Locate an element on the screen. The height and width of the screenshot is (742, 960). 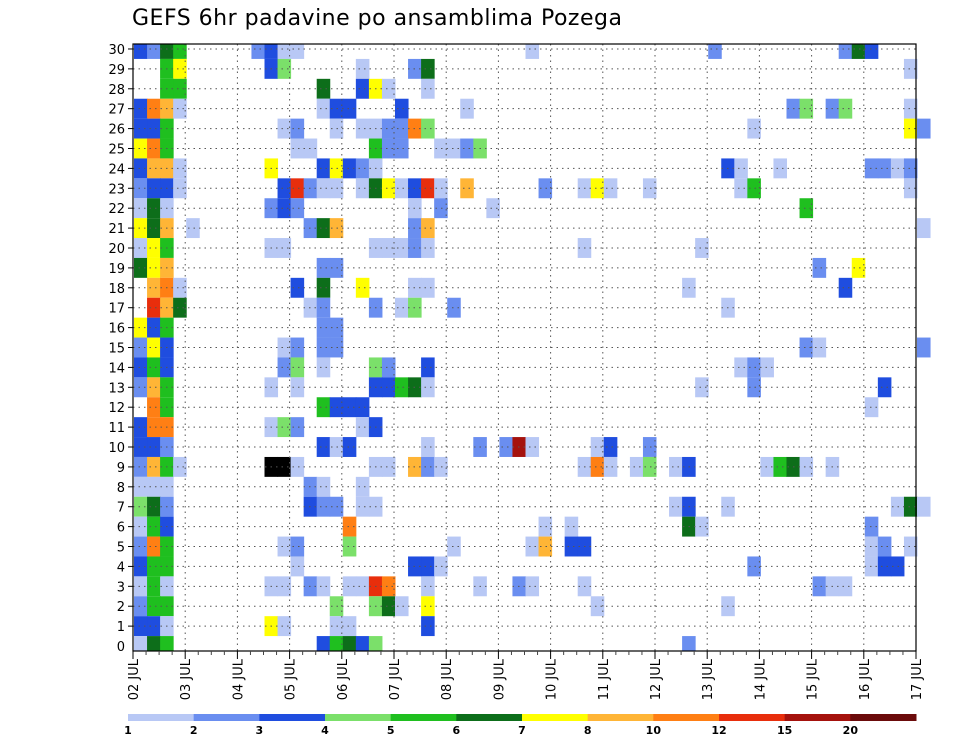
y-tick-label: 19 is located at coordinates (116, 269).